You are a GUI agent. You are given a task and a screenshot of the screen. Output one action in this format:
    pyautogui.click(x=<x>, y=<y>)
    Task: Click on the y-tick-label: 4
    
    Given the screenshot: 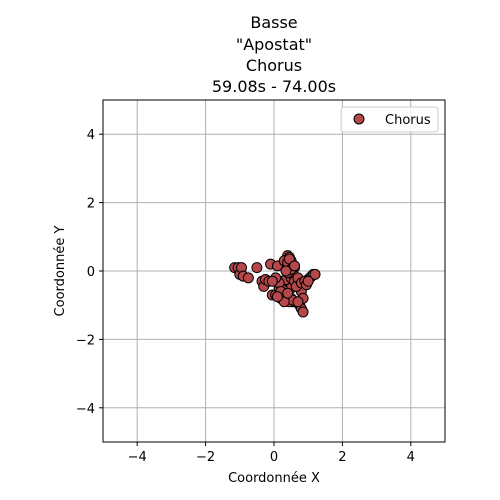 What is the action you would take?
    pyautogui.click(x=91, y=135)
    